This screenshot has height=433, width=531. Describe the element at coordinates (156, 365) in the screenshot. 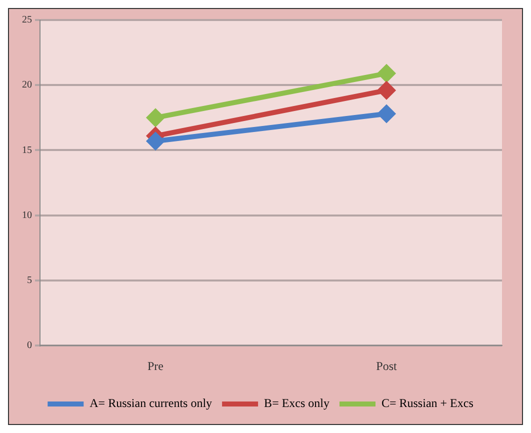

I see `x-tick-label: Pre` at that location.